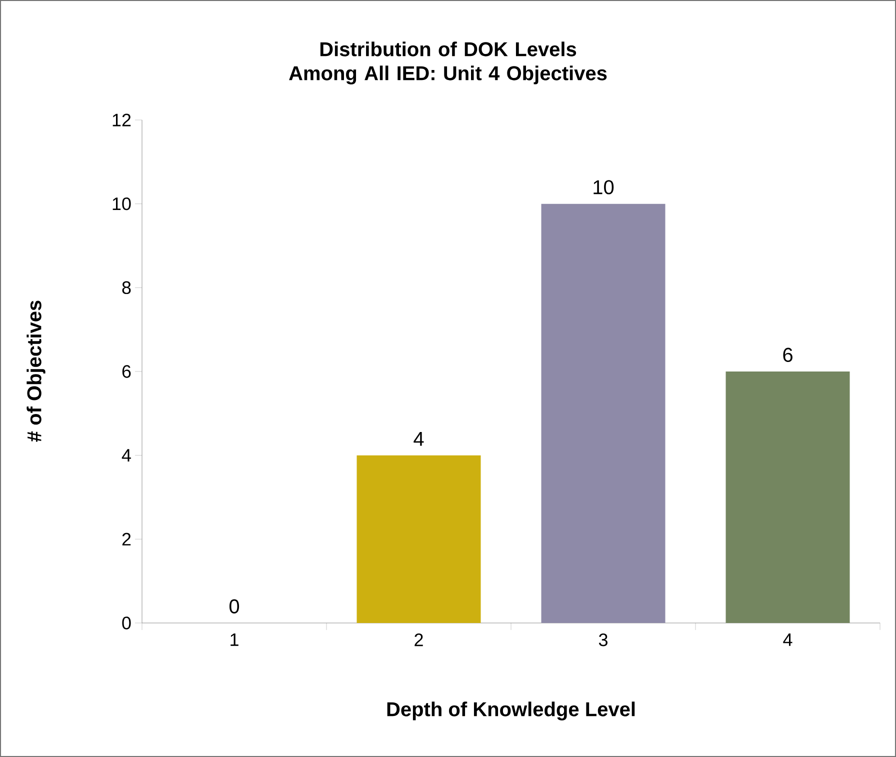 The image size is (896, 757). What do you see at coordinates (234, 639) in the screenshot?
I see `x-tick-label: 1` at bounding box center [234, 639].